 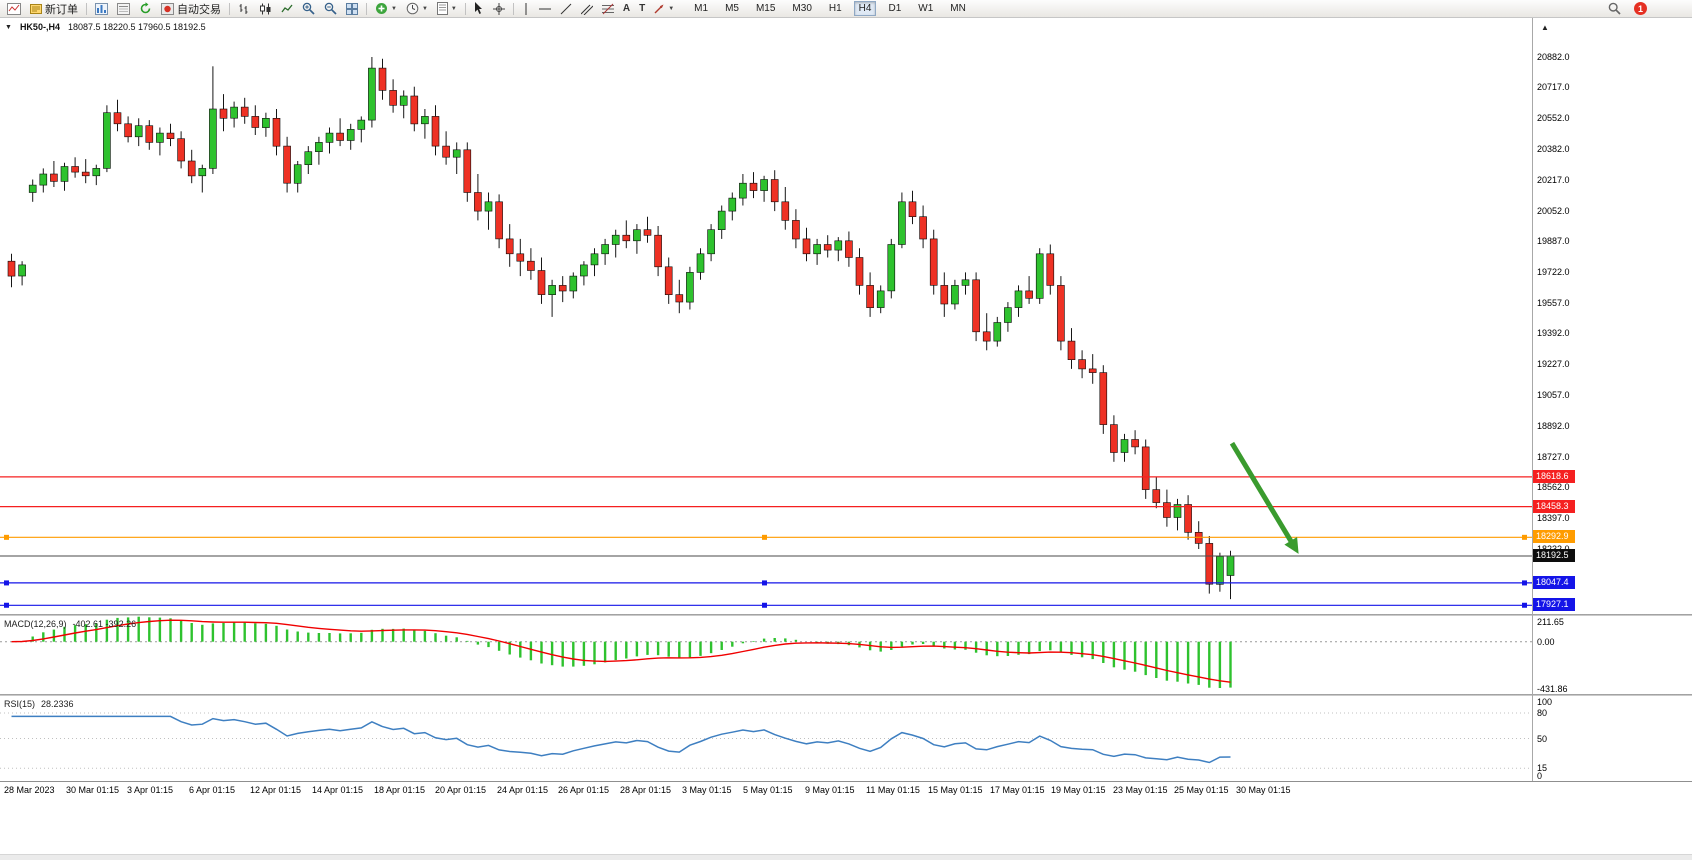 I want to click on indicators-button: ▼, so click(x=386, y=9).